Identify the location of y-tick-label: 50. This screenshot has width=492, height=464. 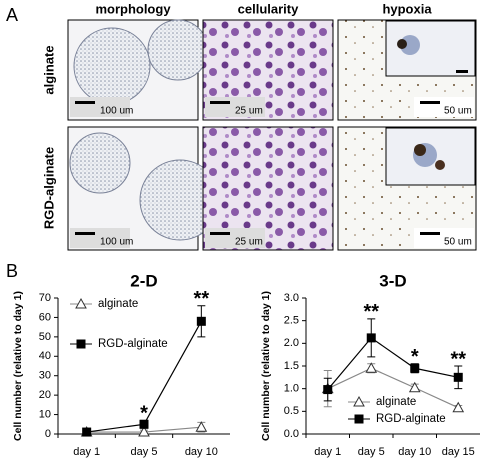
(45, 337).